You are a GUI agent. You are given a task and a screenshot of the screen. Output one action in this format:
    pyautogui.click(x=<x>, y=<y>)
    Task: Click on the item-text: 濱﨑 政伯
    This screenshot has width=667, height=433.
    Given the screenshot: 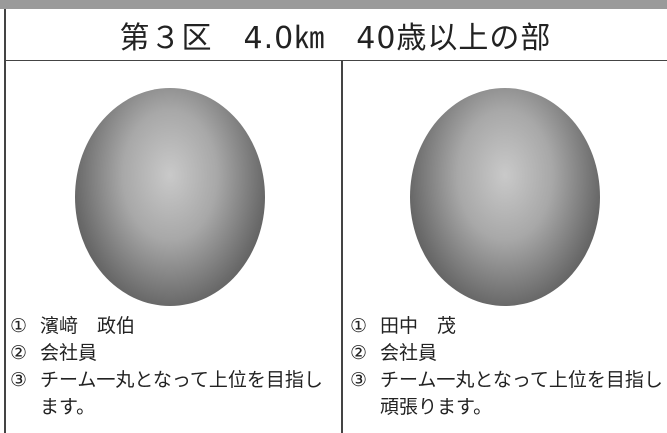 What is the action you would take?
    pyautogui.click(x=88, y=326)
    